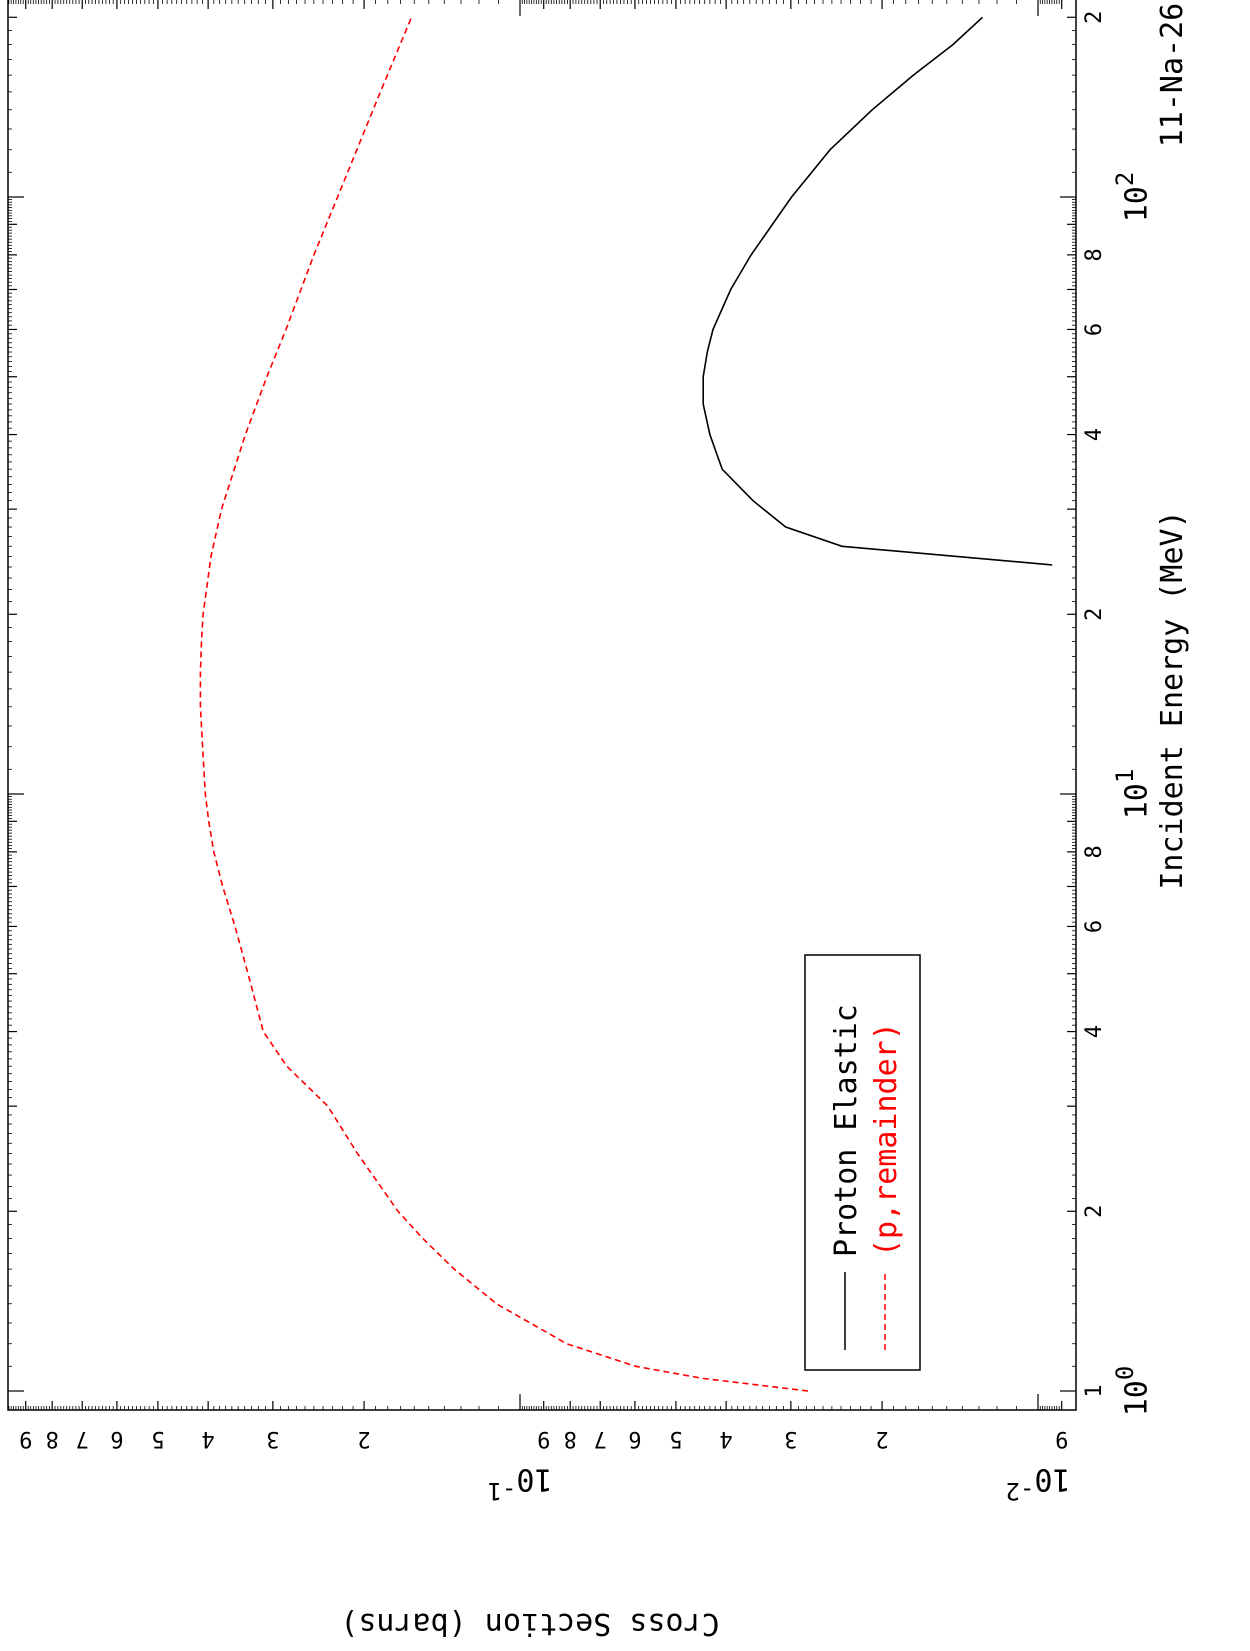  I want to click on x-axis-label: Incident Energy (MeV), so click(1172, 699).